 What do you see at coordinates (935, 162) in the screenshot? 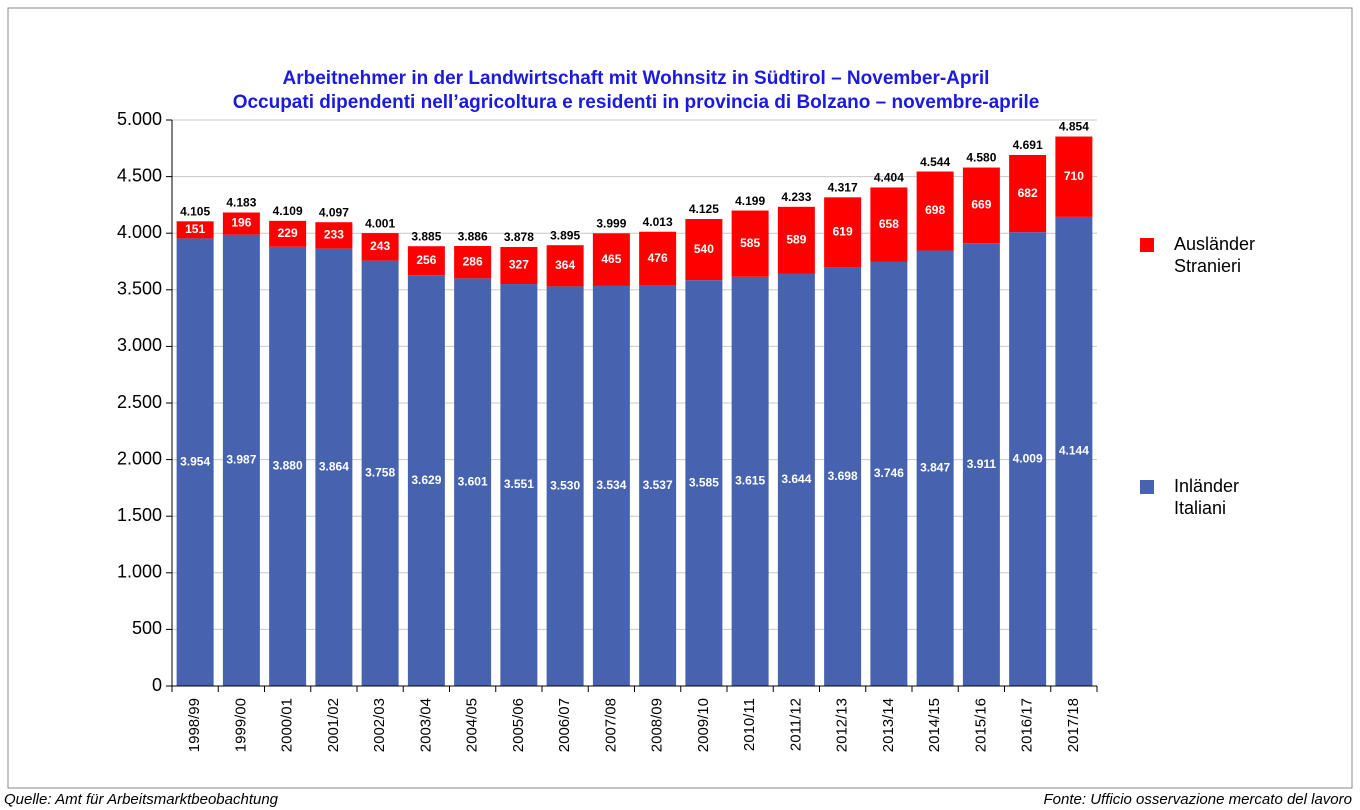
I see `total-label: 4.544` at bounding box center [935, 162].